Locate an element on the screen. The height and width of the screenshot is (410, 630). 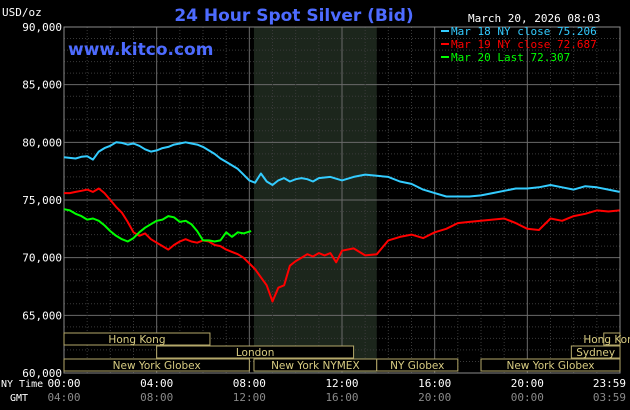
legend-entry: Mar 18 NY close 75.206 is located at coordinates (524, 31).